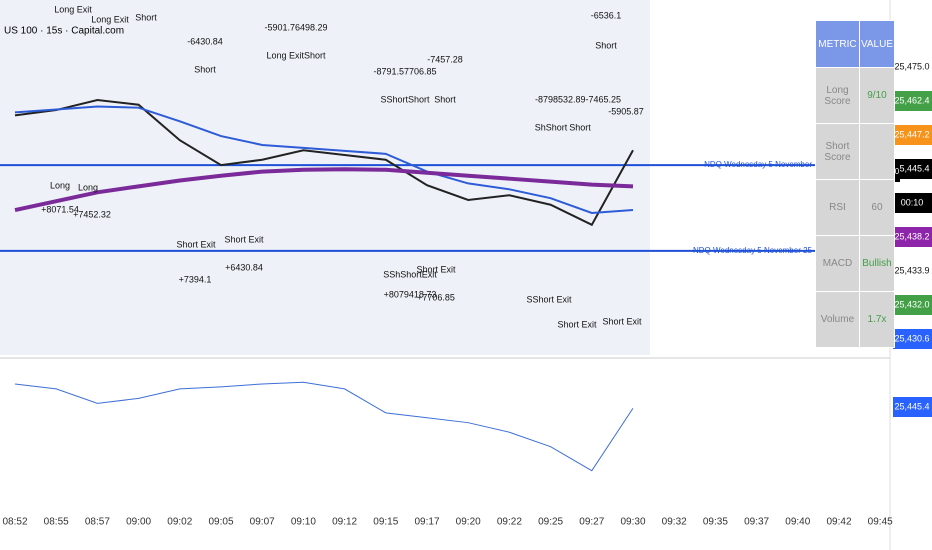 The height and width of the screenshot is (550, 932). I want to click on x-tick-label: 09:22, so click(509, 522).